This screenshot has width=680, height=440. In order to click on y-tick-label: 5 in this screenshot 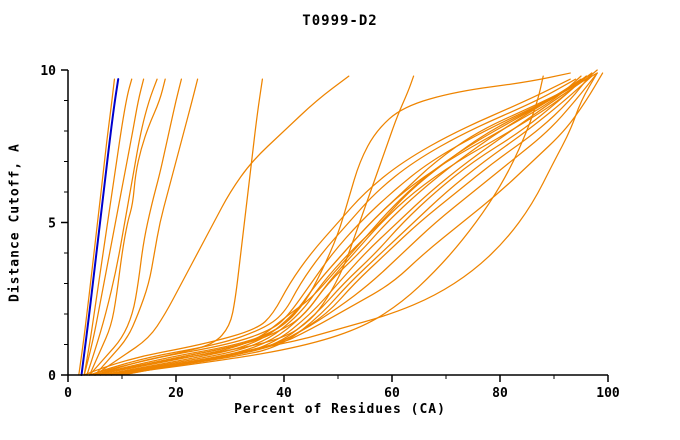, I will do `click(52, 224)`.